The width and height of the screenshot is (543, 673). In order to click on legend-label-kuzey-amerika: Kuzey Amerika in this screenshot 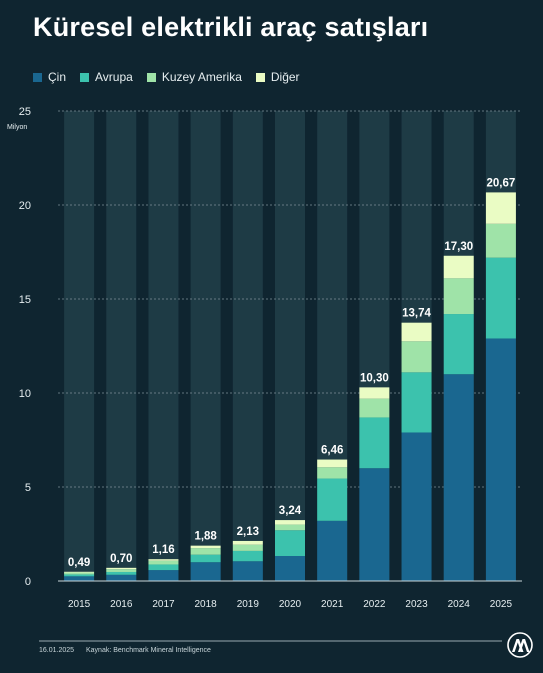, I will do `click(201, 77)`.